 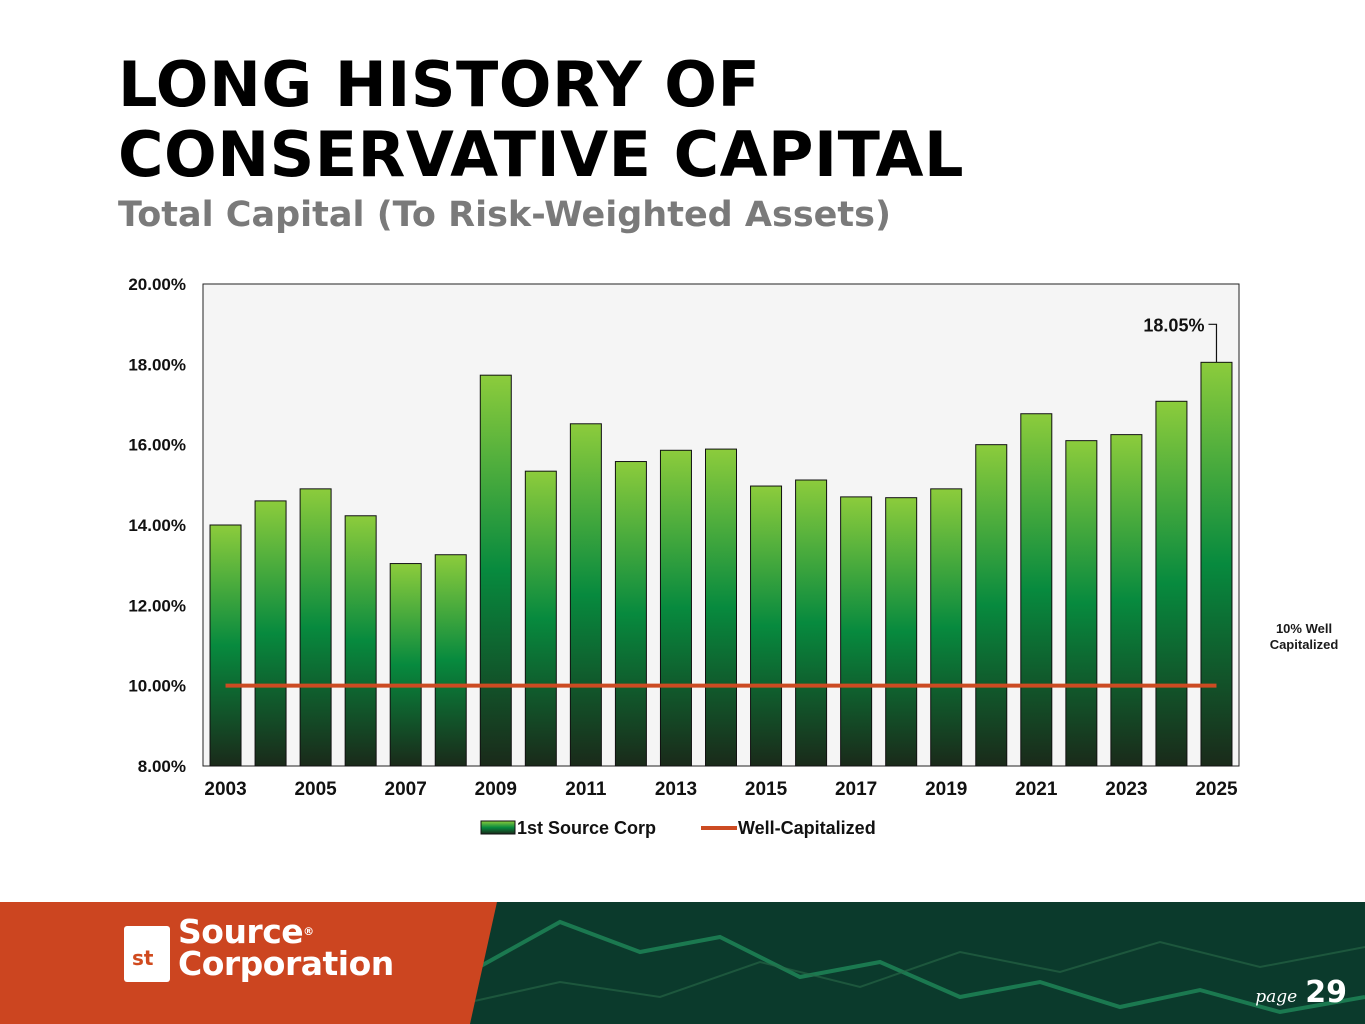 What do you see at coordinates (946, 789) in the screenshot?
I see `x-tick-label: 2019` at bounding box center [946, 789].